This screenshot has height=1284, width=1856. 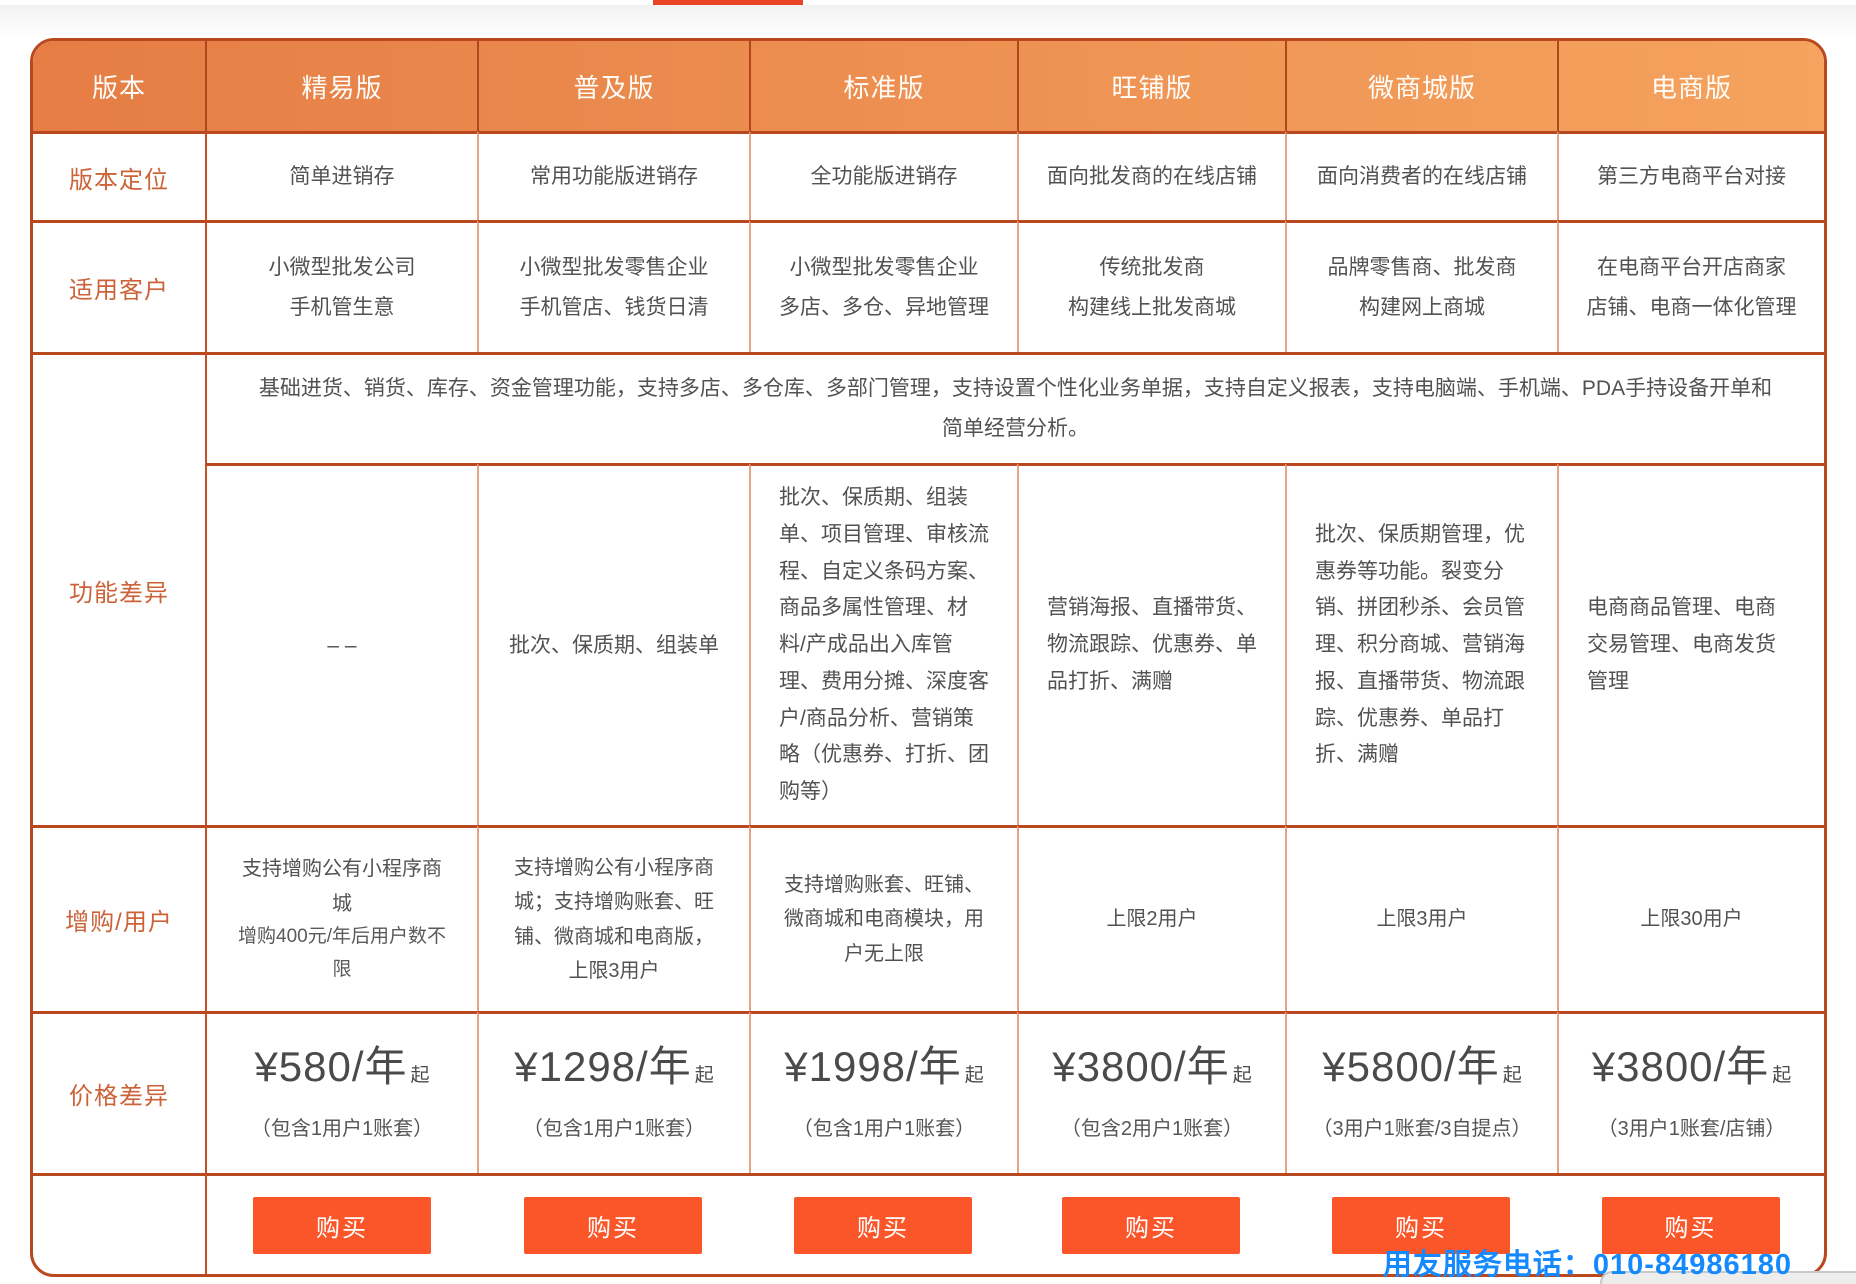 I want to click on features-cell: – –, so click(x=341, y=644).